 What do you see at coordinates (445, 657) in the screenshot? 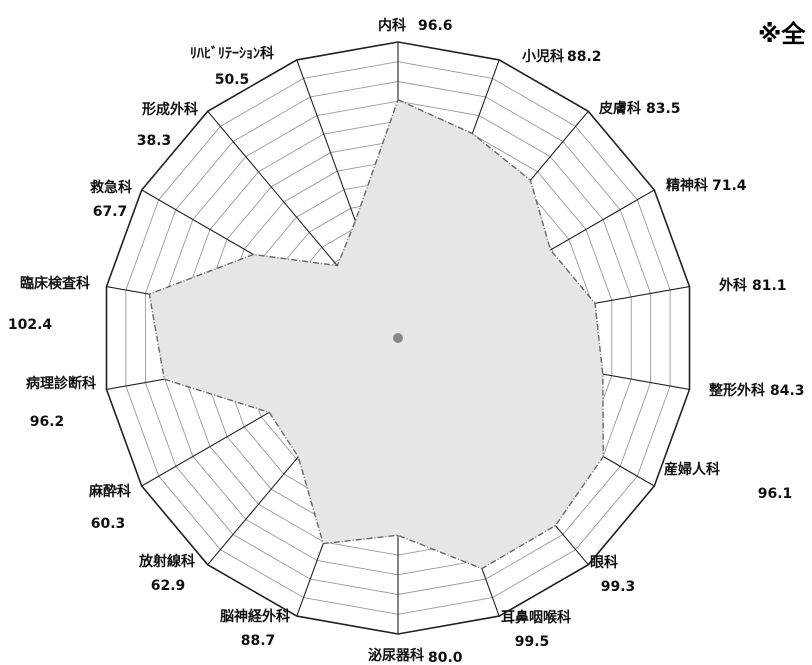
I see `value-label: 80.0` at bounding box center [445, 657].